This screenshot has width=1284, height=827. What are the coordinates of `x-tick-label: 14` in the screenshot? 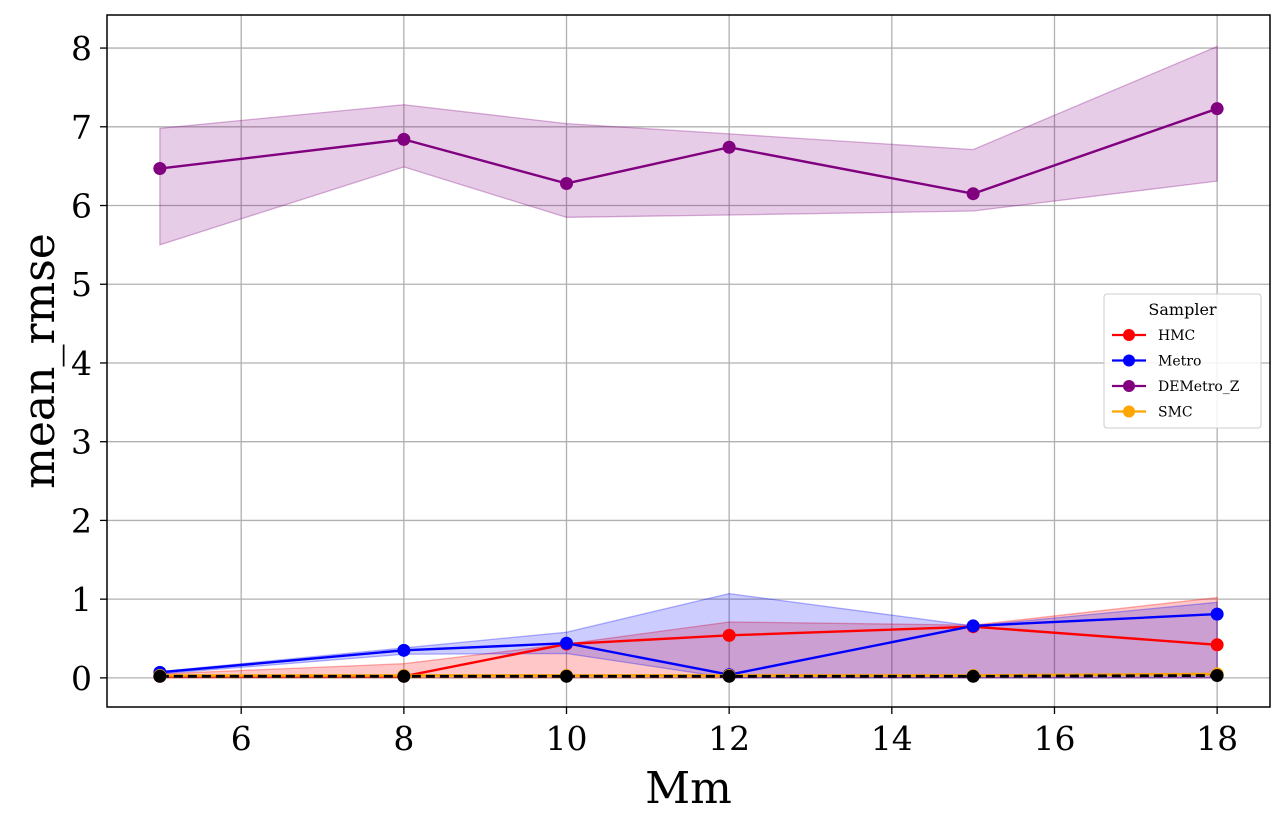 It's located at (892, 738).